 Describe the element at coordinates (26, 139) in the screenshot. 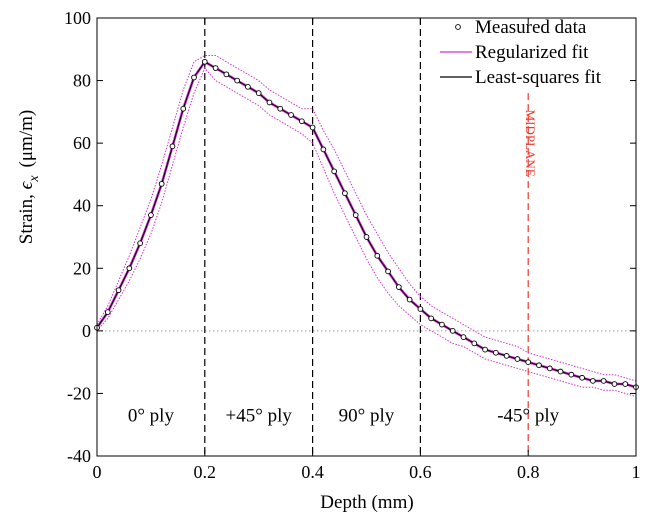

I see `y-axis-label-unit: (μm/m)` at that location.